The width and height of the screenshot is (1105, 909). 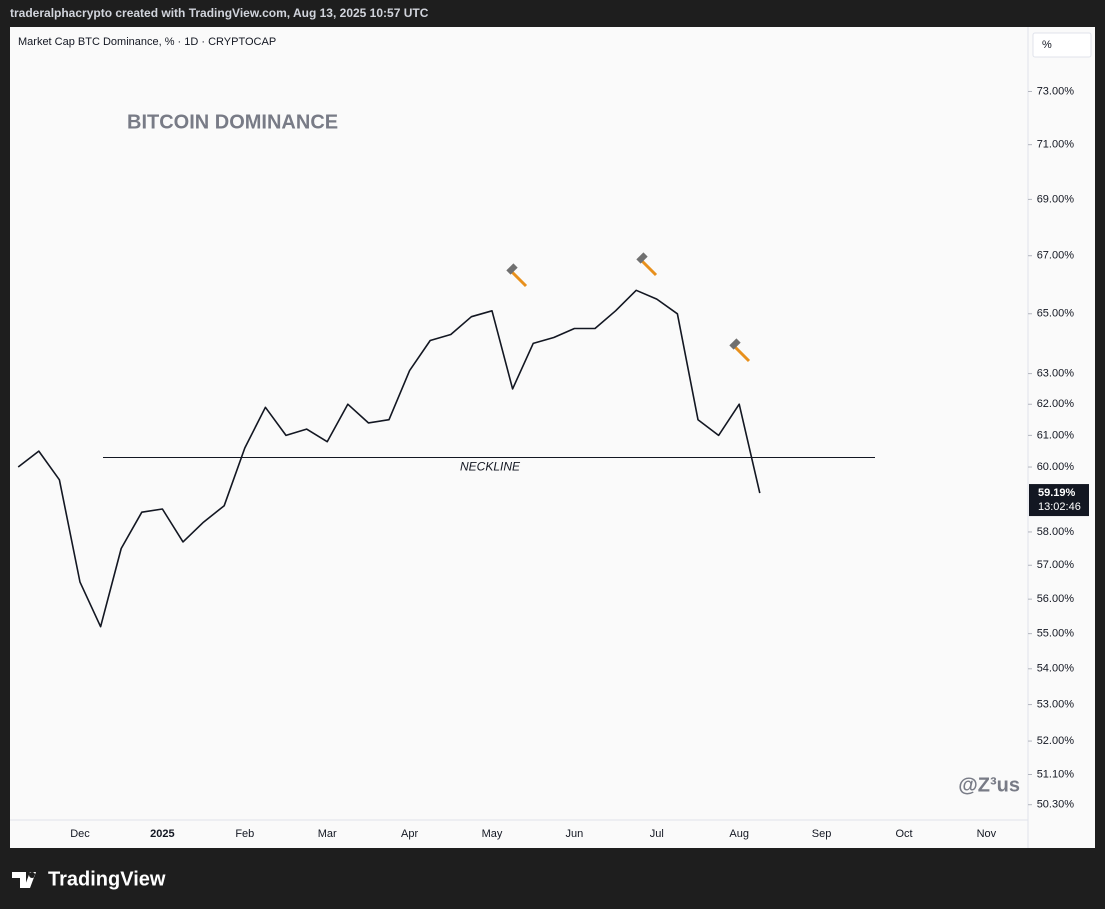 I want to click on y-tick-label: 56.00%, so click(x=1056, y=599).